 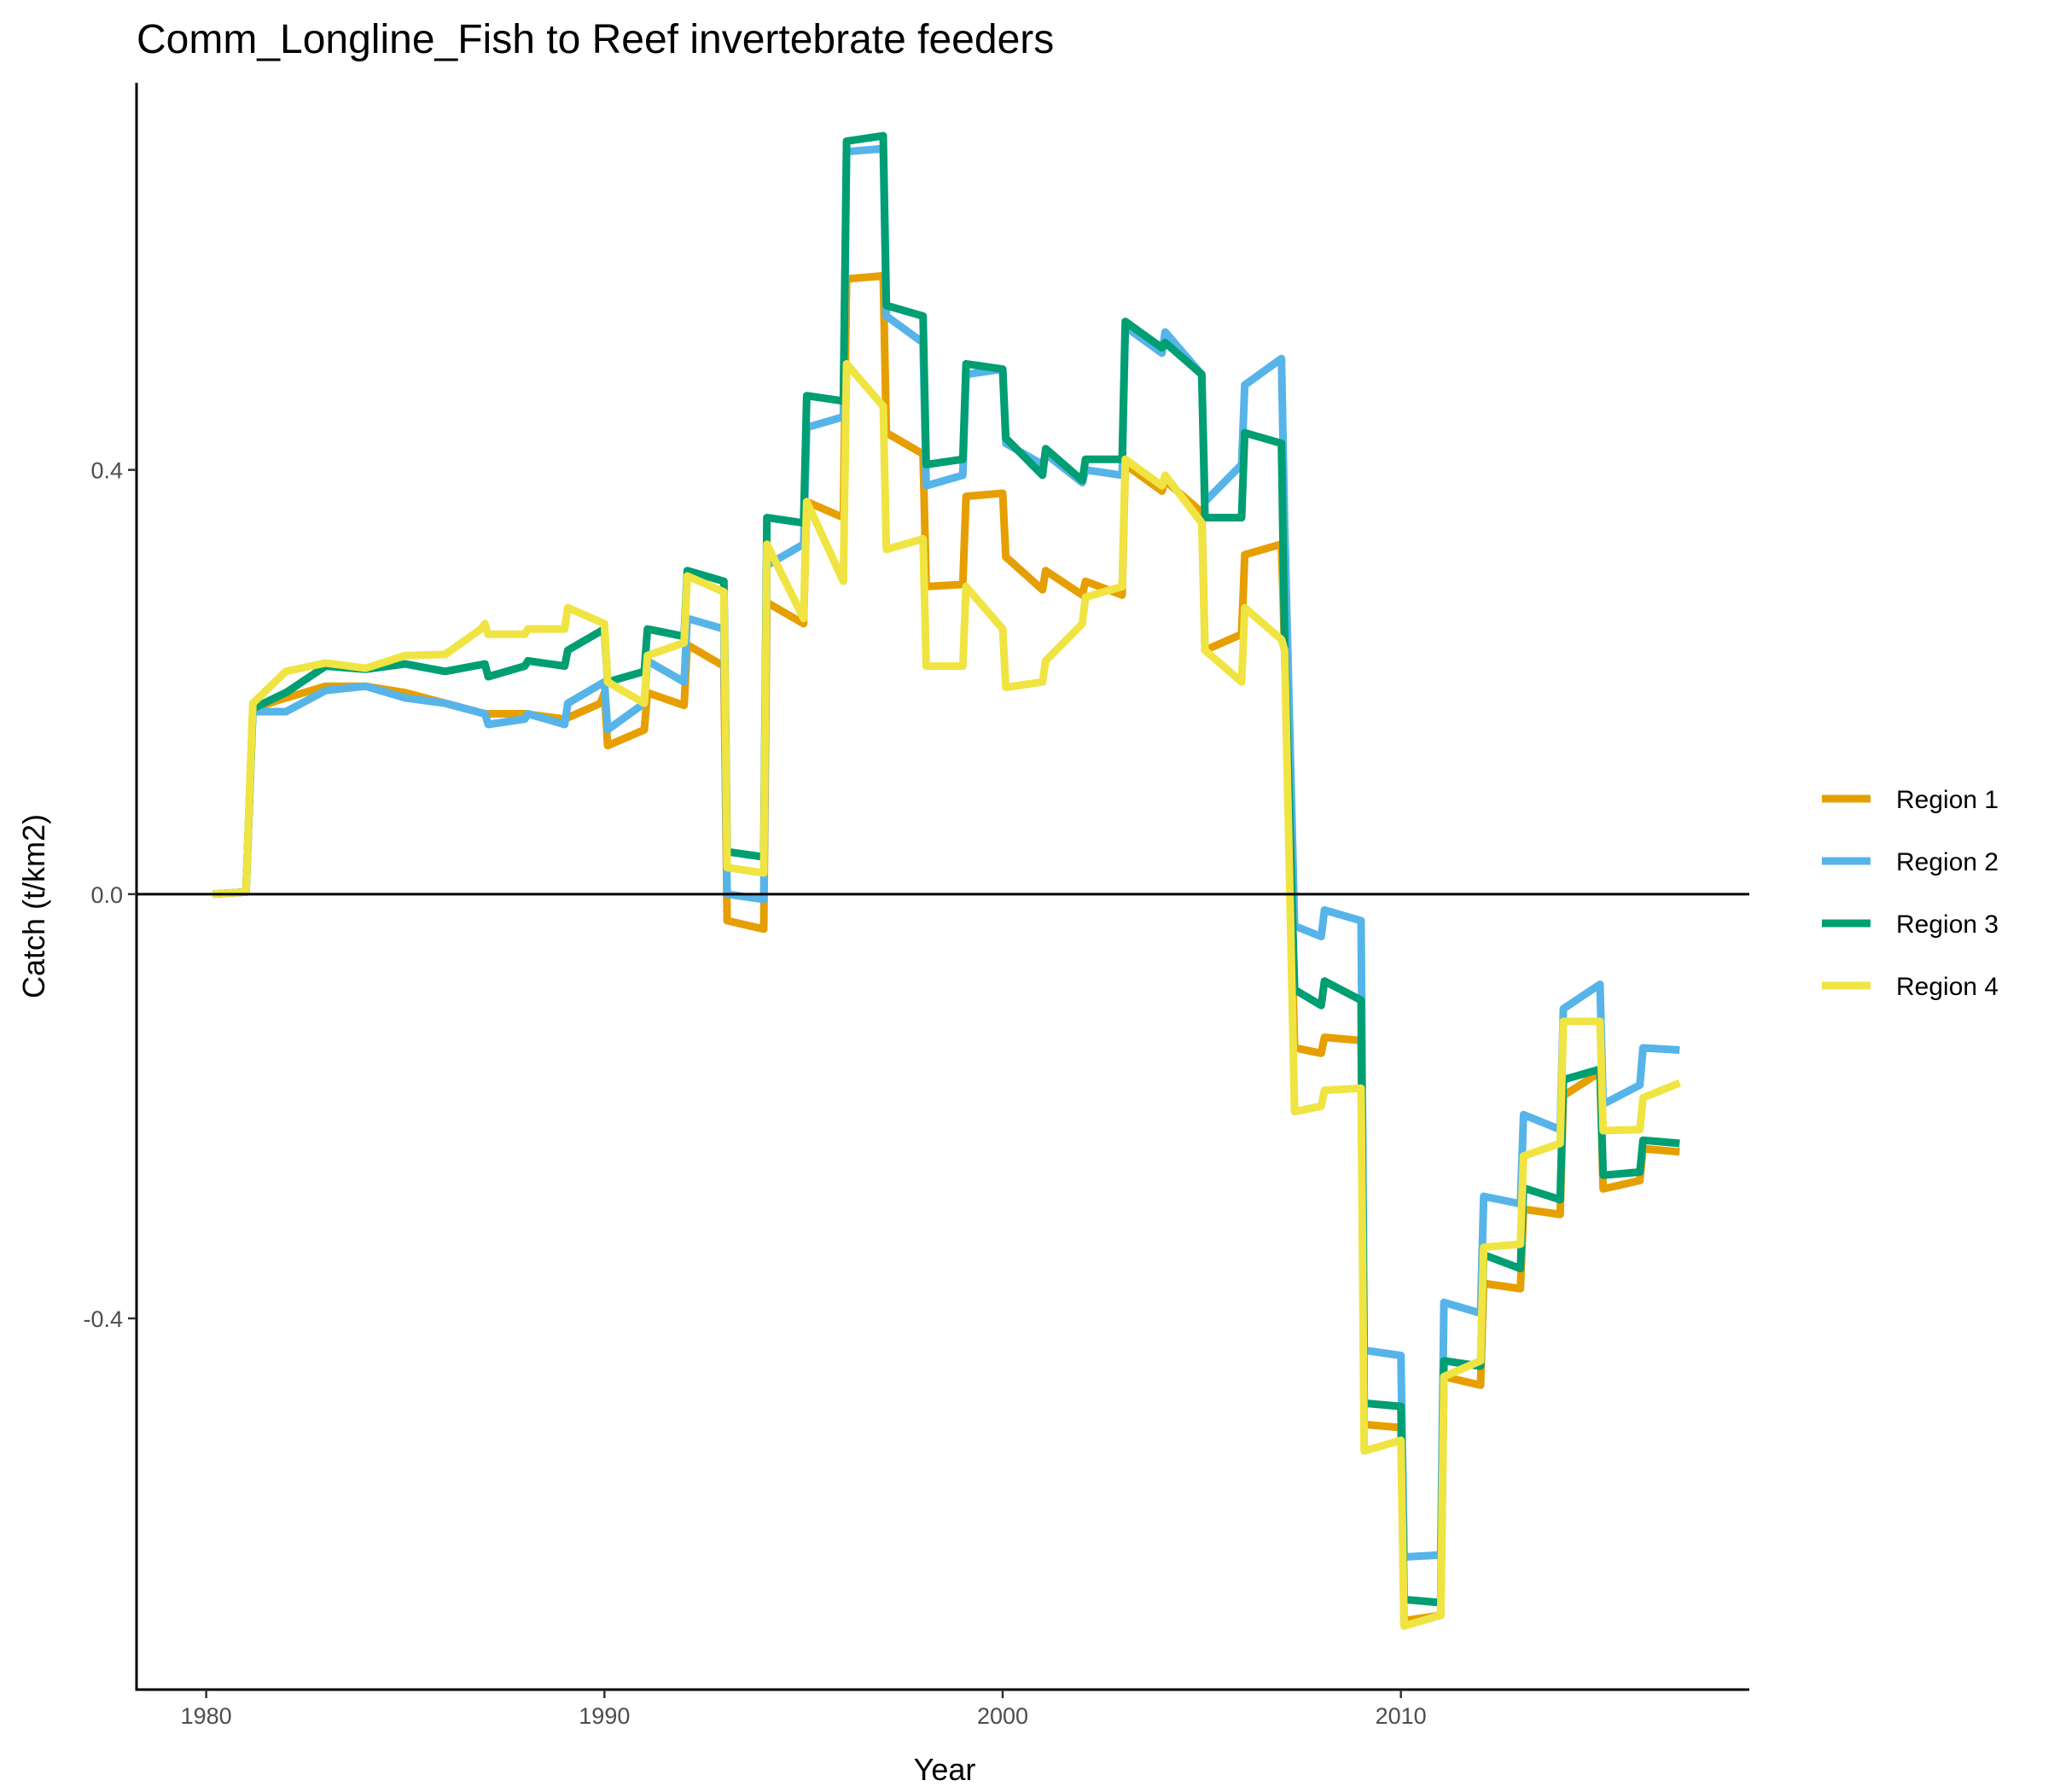 What do you see at coordinates (1948, 800) in the screenshot?
I see `legend-label-region-1: Region 1` at bounding box center [1948, 800].